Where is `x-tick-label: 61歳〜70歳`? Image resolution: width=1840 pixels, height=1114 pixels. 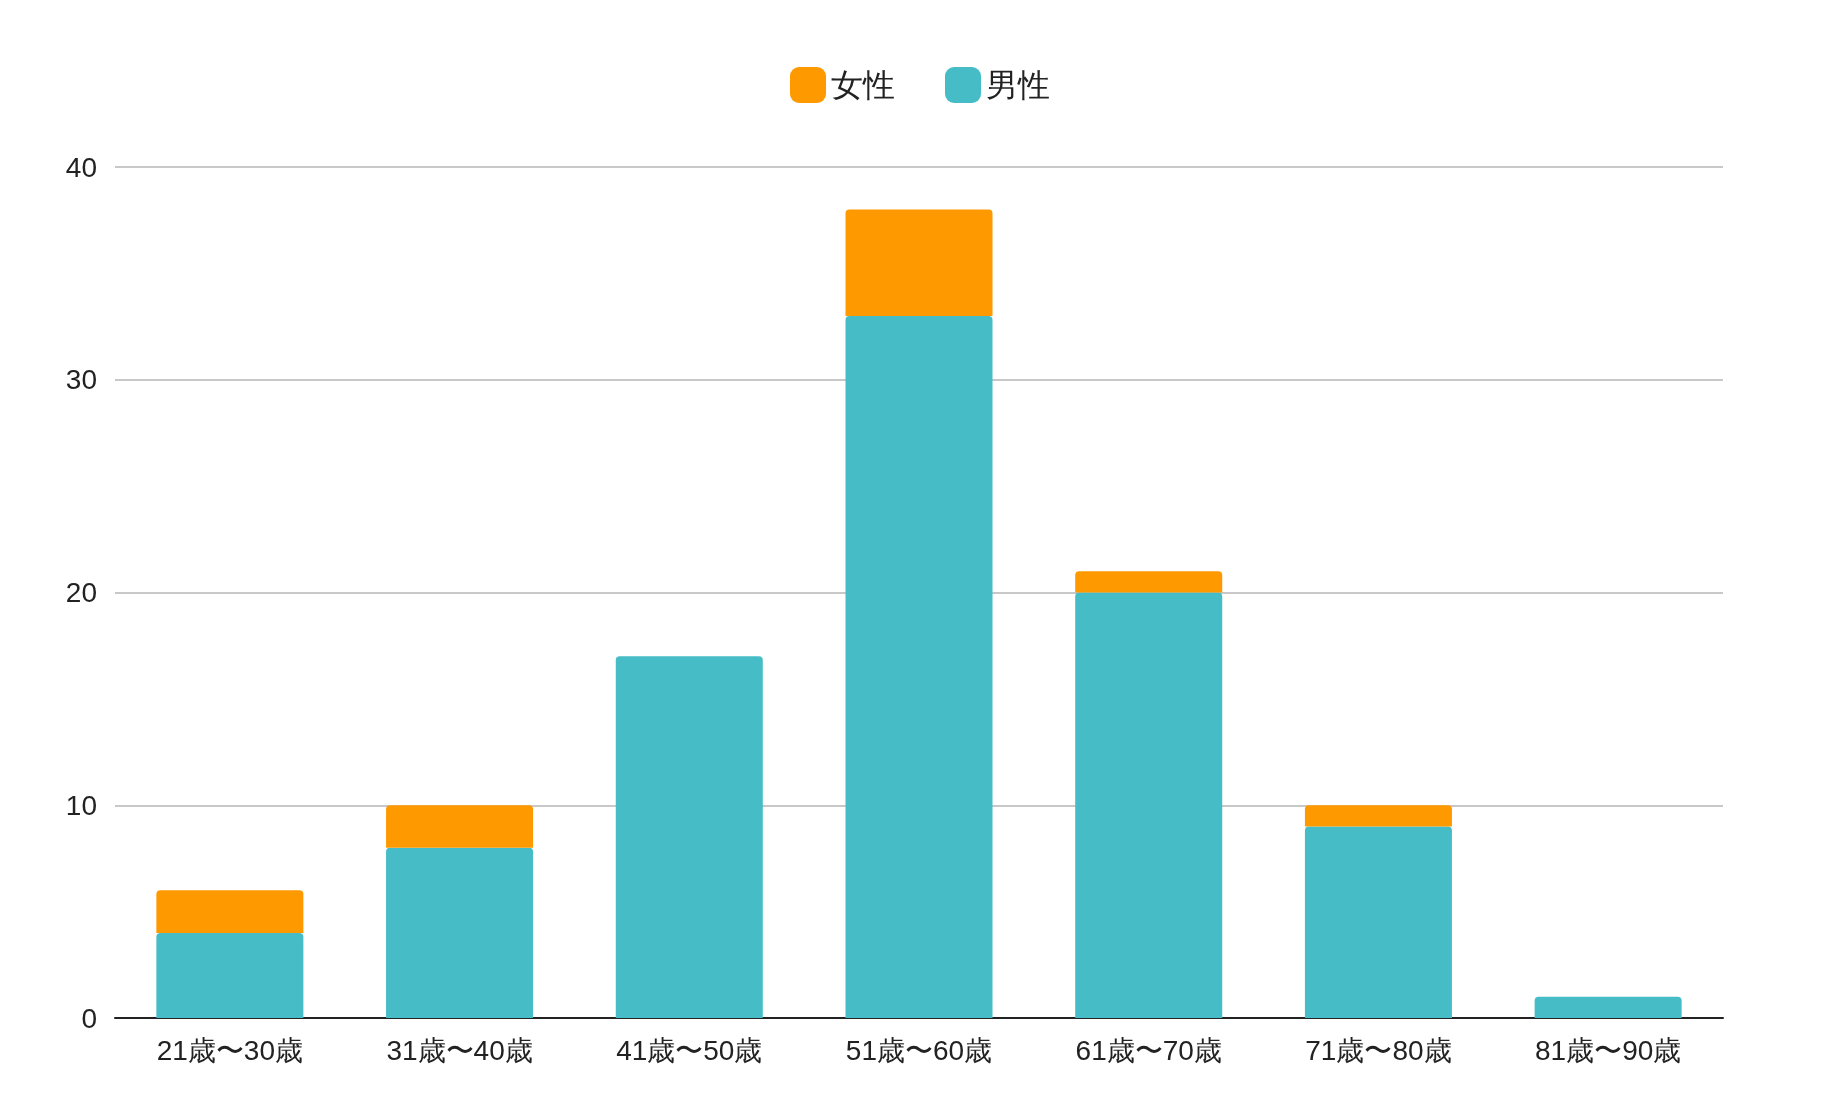
x-tick-label: 61歳〜70歳 is located at coordinates (1148, 1050).